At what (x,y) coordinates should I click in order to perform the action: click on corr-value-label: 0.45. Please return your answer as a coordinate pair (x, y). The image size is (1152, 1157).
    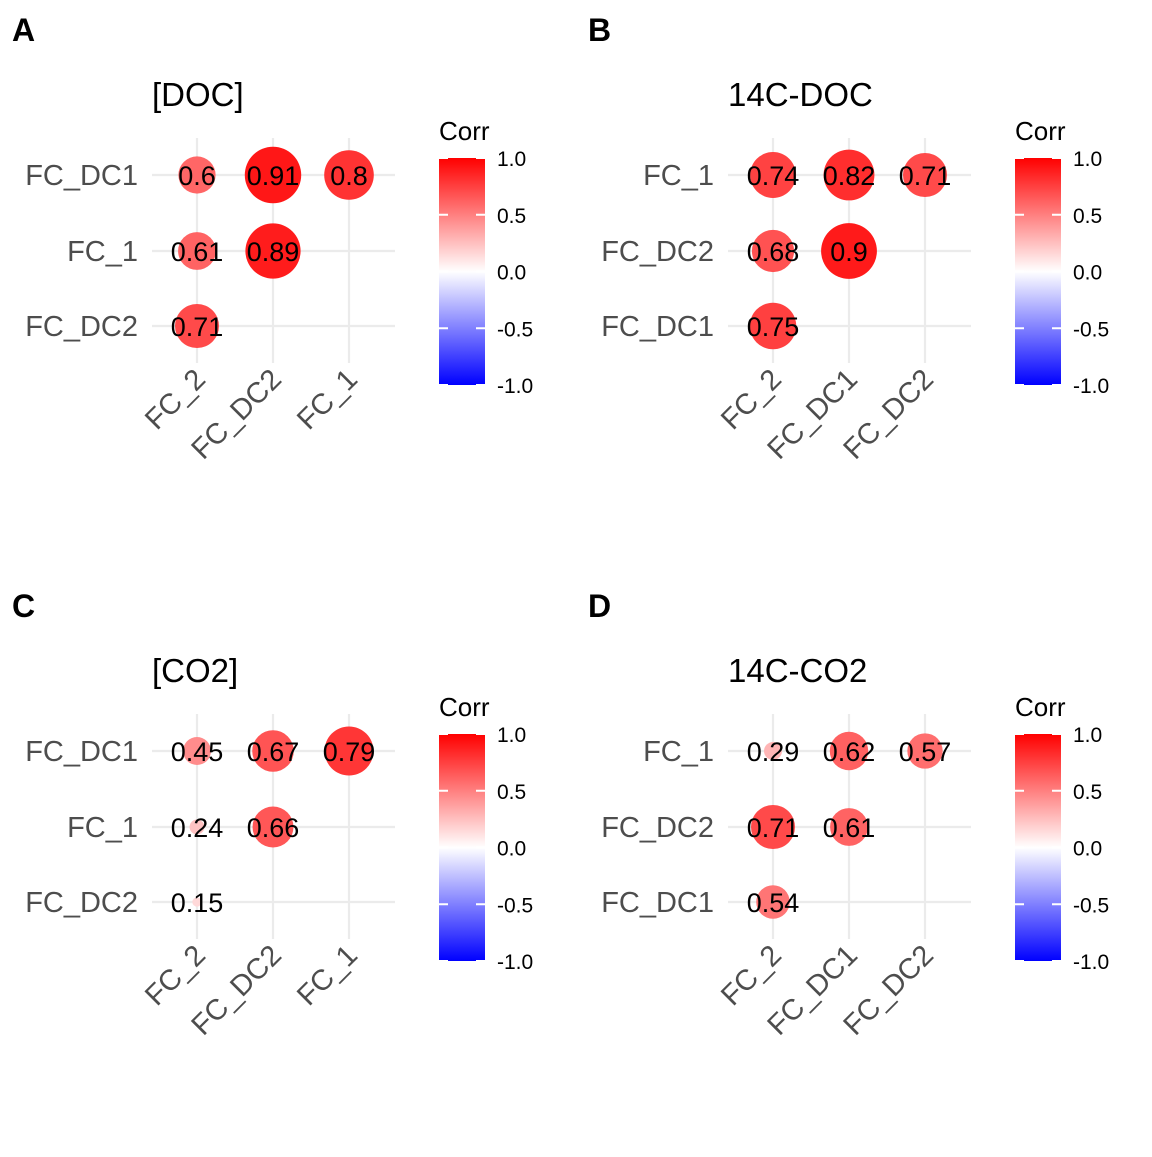
    Looking at the image, I should click on (197, 752).